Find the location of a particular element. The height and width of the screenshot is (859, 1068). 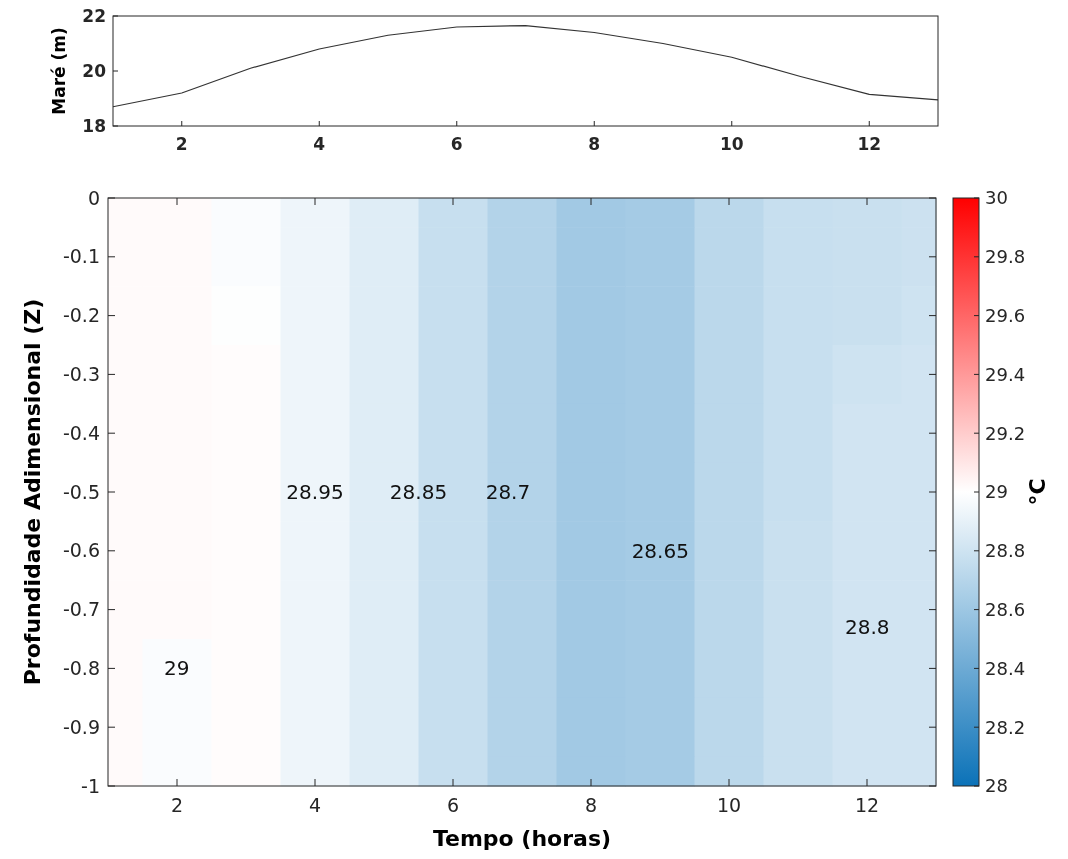

y-tick-label: 18 is located at coordinates (94, 125).